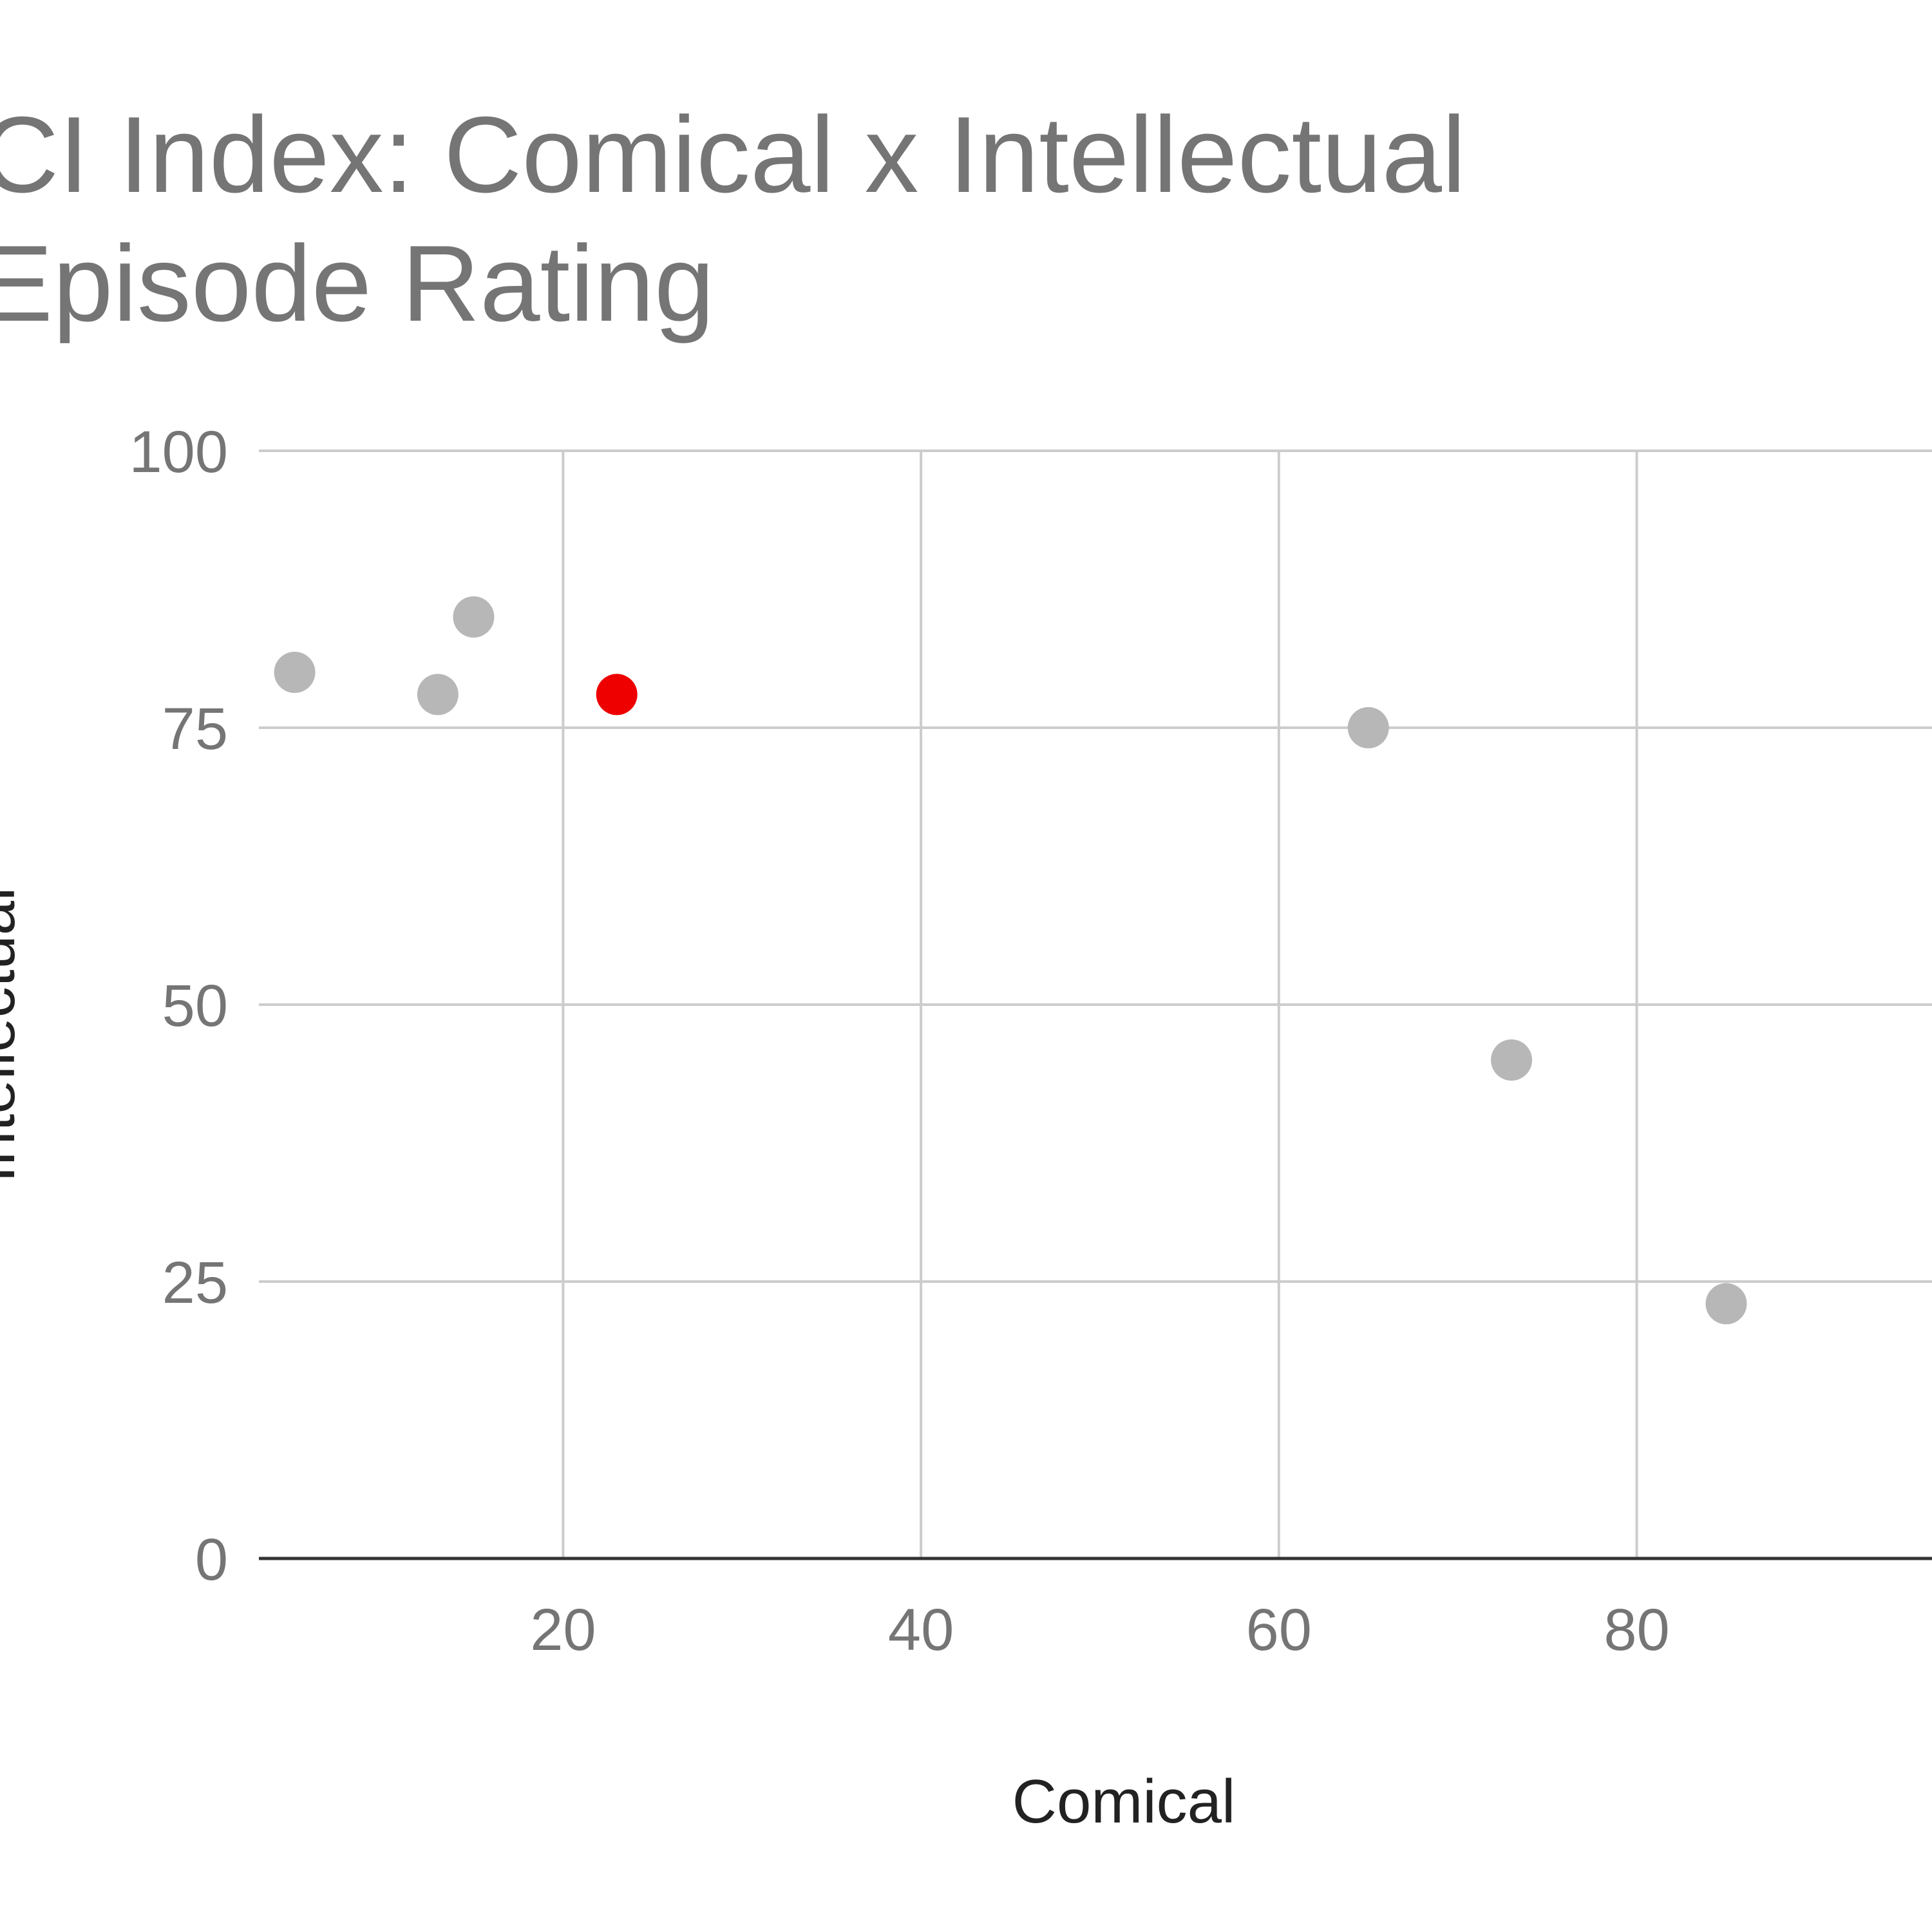 This screenshot has height=1932, width=1932. What do you see at coordinates (1124, 1801) in the screenshot?
I see `x-axis-title: Comical` at bounding box center [1124, 1801].